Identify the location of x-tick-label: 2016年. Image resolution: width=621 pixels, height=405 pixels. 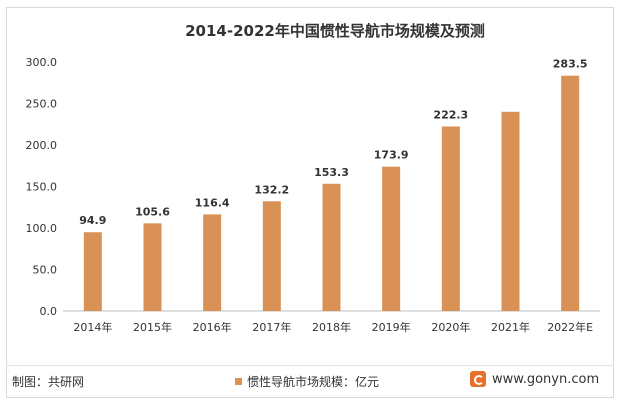
(212, 327).